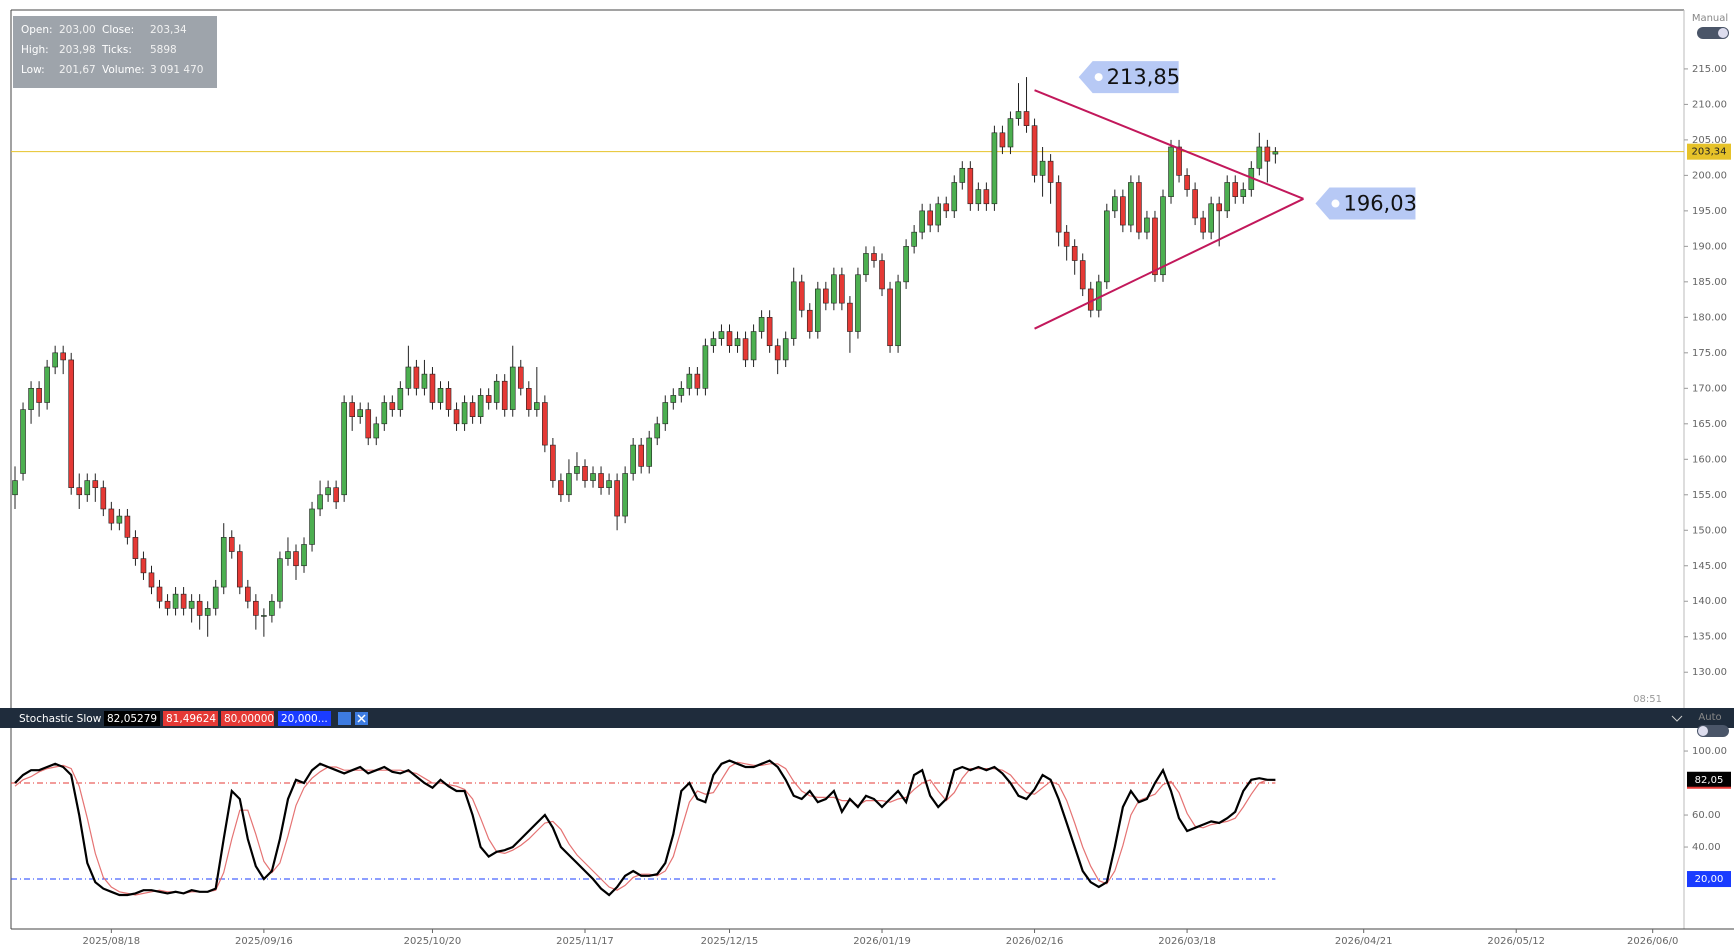 Image resolution: width=1734 pixels, height=950 pixels. I want to click on last-k-label: 82,05, so click(1709, 780).